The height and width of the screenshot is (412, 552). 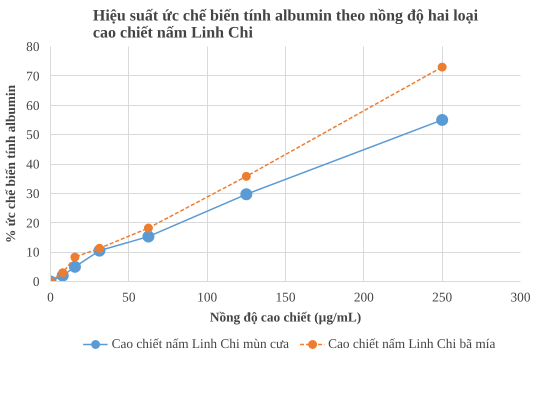 What do you see at coordinates (36, 281) in the screenshot?
I see `y-tick-label: 0` at bounding box center [36, 281].